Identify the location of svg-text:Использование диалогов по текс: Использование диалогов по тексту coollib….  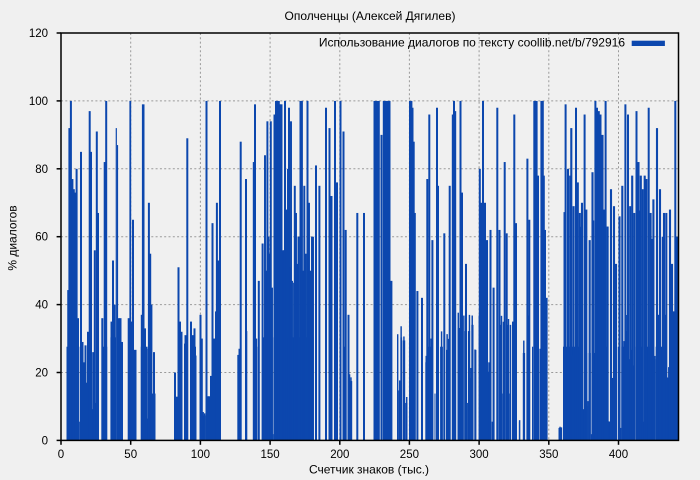
(472, 42).